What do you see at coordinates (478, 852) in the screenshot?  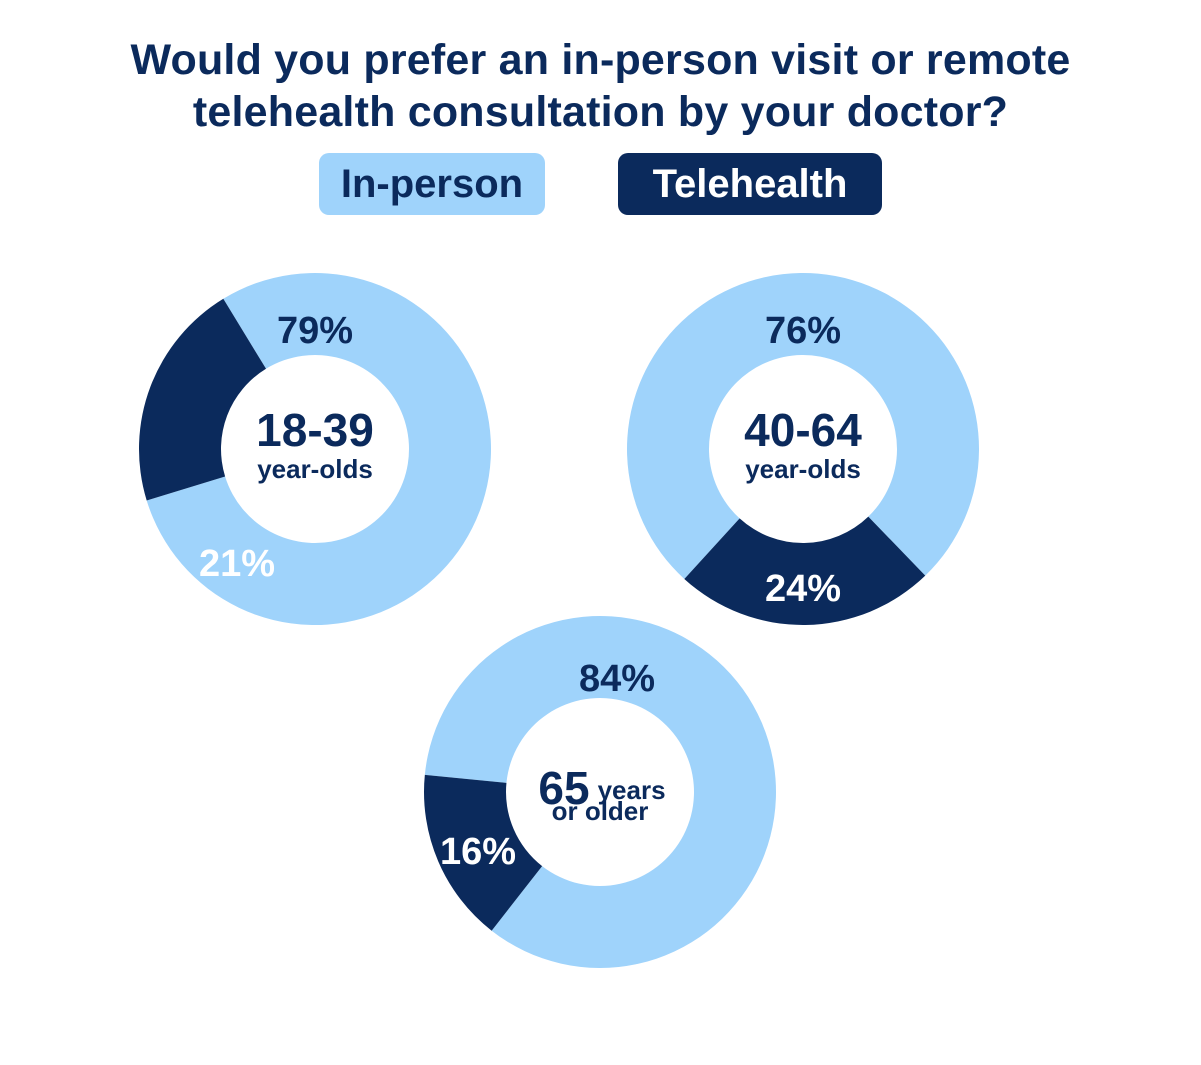 I see `label-telehealth-pct: 16%` at bounding box center [478, 852].